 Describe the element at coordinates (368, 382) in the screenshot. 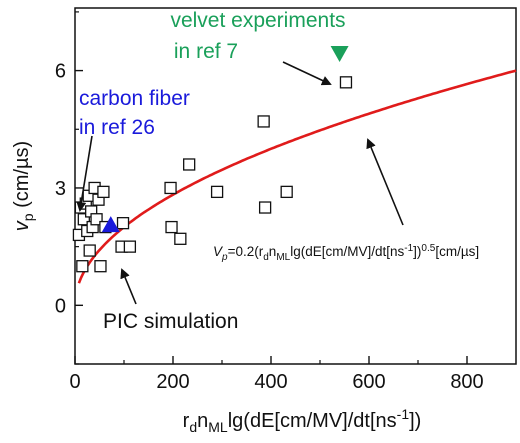

I see `x-tick-label: 600` at that location.